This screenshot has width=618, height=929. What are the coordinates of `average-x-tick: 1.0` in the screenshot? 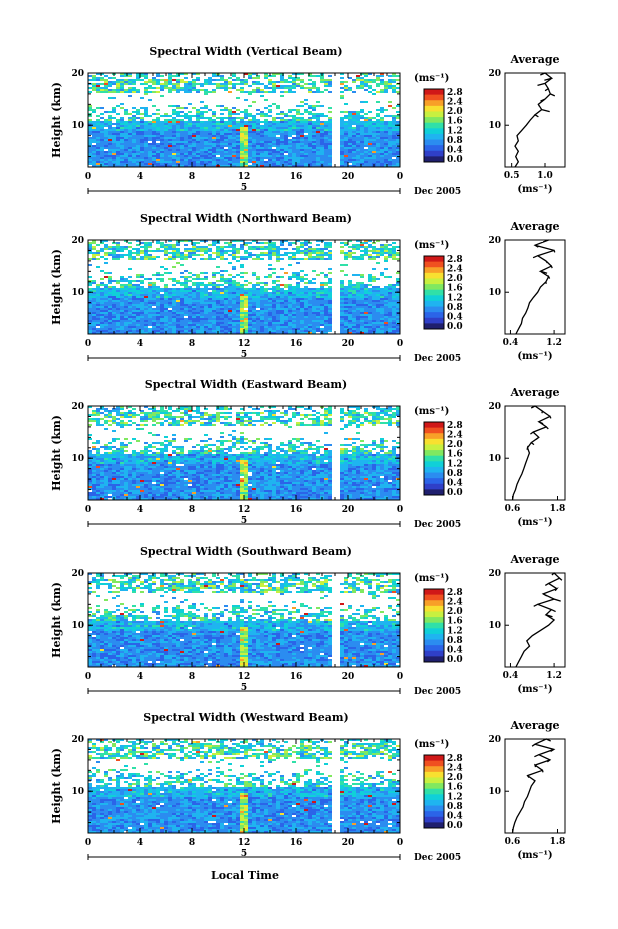 It's located at (545, 176).